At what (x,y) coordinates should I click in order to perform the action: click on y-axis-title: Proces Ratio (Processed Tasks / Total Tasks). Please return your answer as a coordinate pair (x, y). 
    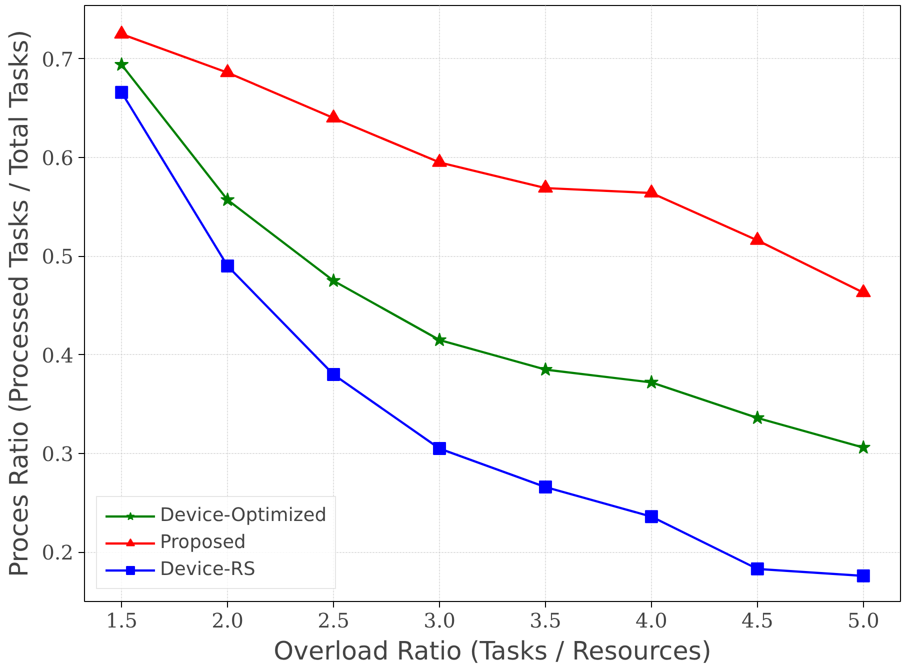
    Looking at the image, I should click on (19, 304).